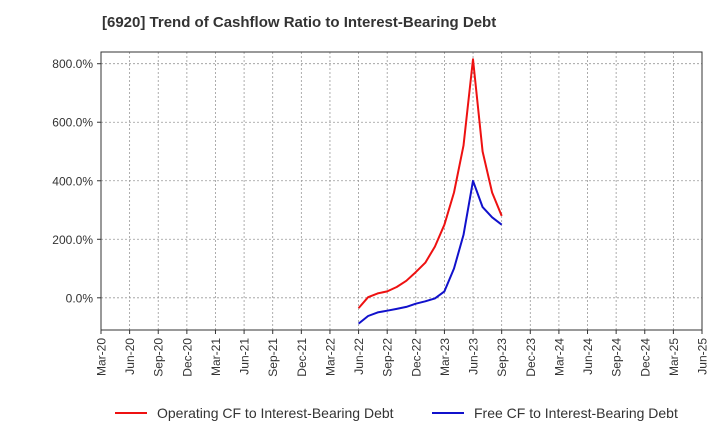 This screenshot has height=440, width=720. What do you see at coordinates (359, 356) in the screenshot?
I see `x-tick-label: Jun-22` at bounding box center [359, 356].